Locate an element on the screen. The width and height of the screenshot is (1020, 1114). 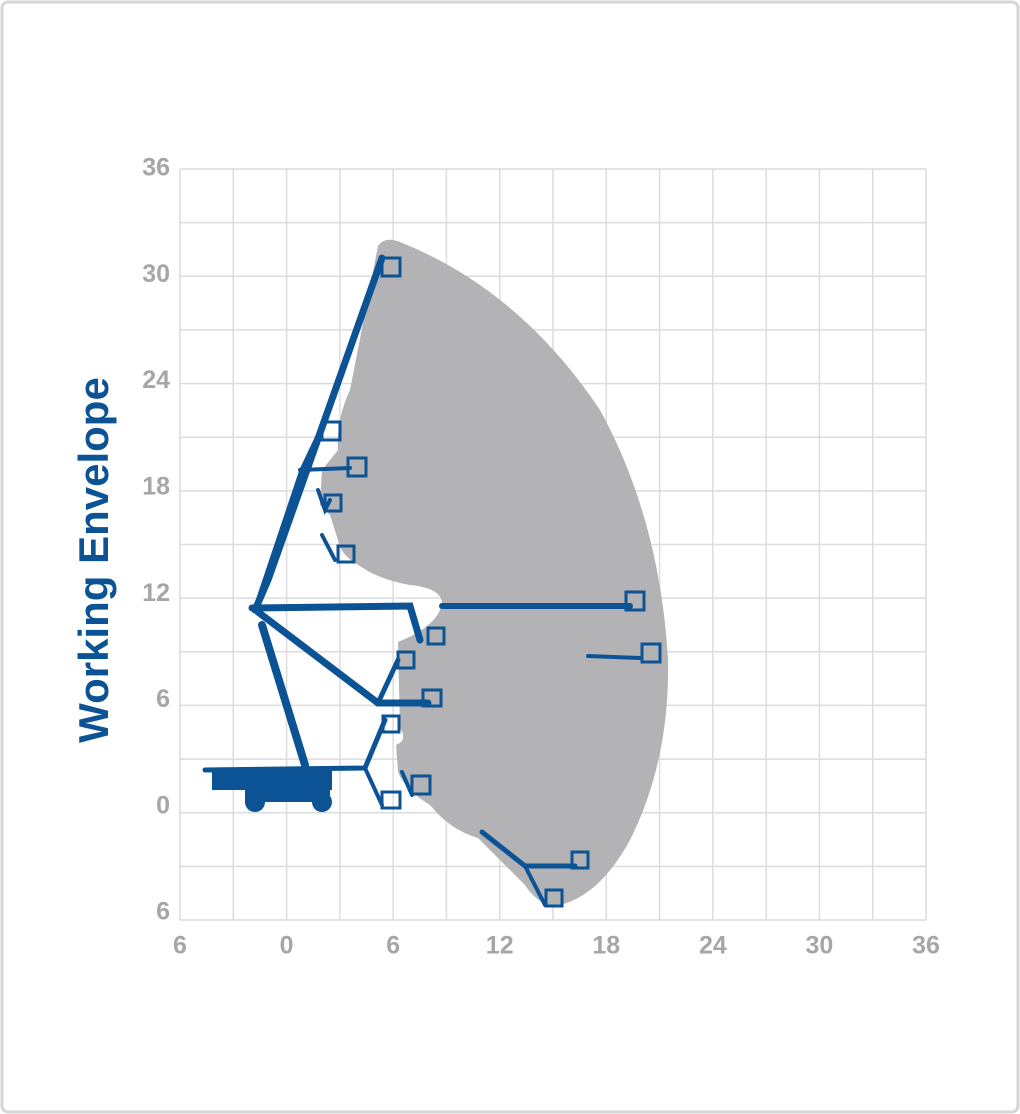
y-tick-label: 18 is located at coordinates (156, 486).